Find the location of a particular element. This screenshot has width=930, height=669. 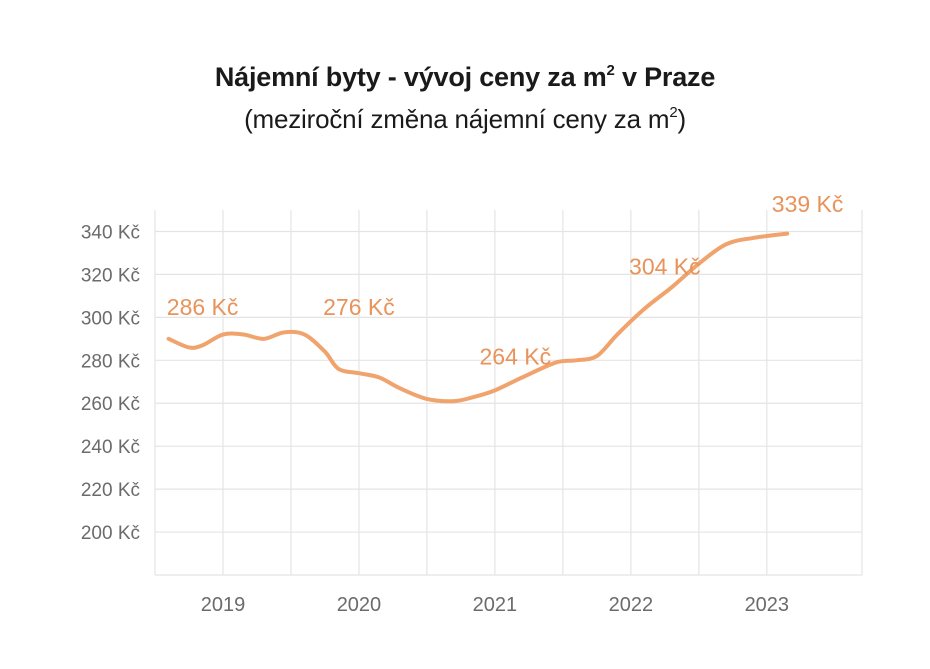

chart-title: Nájemní byty - vývoj ceny za m2 v Praze is located at coordinates (465, 77).